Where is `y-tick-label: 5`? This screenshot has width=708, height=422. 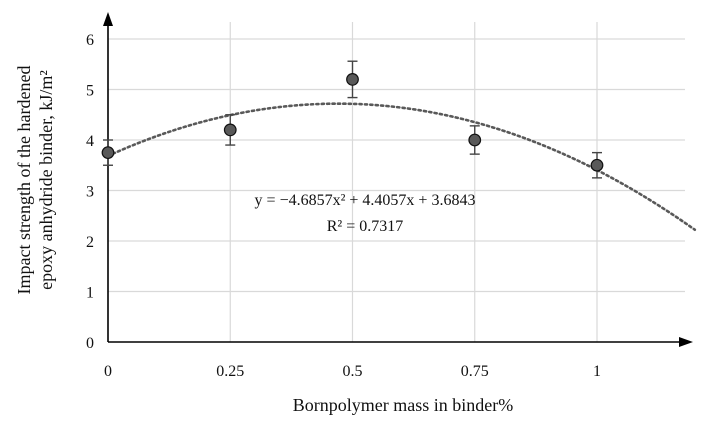 y-tick-label: 5 is located at coordinates (90, 91).